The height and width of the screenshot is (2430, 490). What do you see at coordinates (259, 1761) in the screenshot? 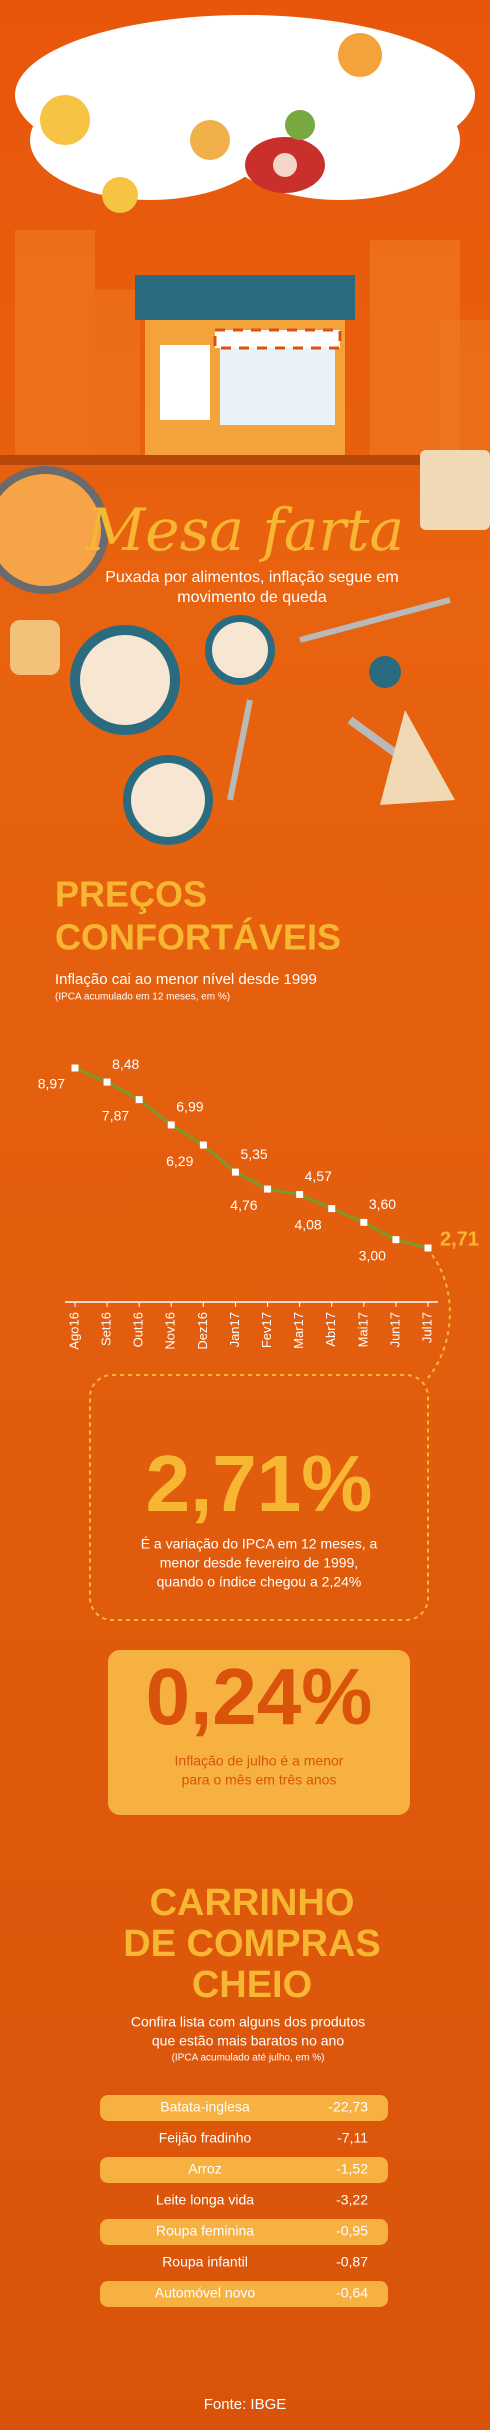
I see `highlight-text: Inflação de julho é a menor` at bounding box center [259, 1761].